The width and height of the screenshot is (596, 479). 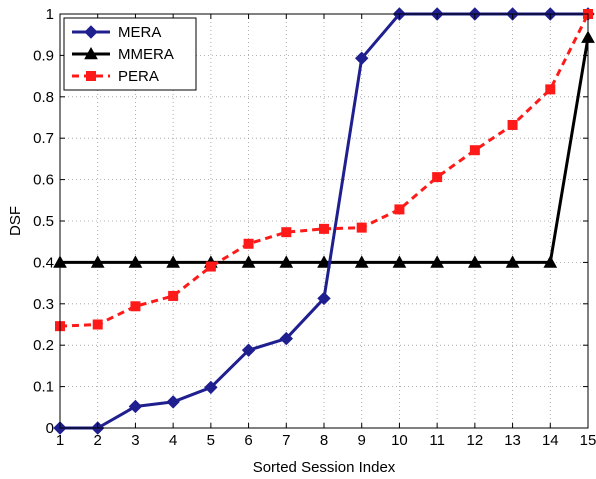 What do you see at coordinates (248, 440) in the screenshot?
I see `x-tick-label: 6` at bounding box center [248, 440].